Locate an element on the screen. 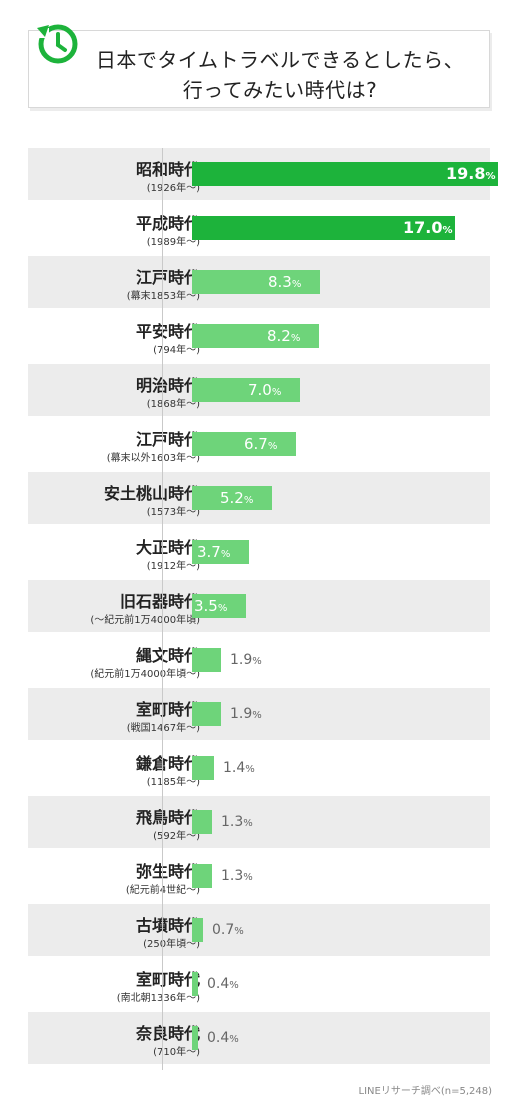  era-period: (250年頃〜) is located at coordinates (171, 944).